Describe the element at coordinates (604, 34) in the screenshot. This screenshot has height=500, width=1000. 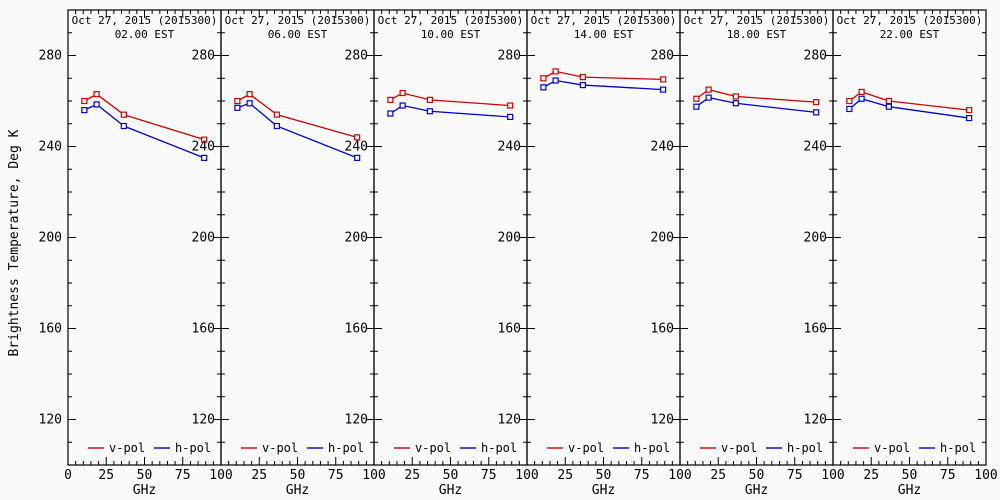
I see `panel-subtitle: 14.00 EST` at that location.